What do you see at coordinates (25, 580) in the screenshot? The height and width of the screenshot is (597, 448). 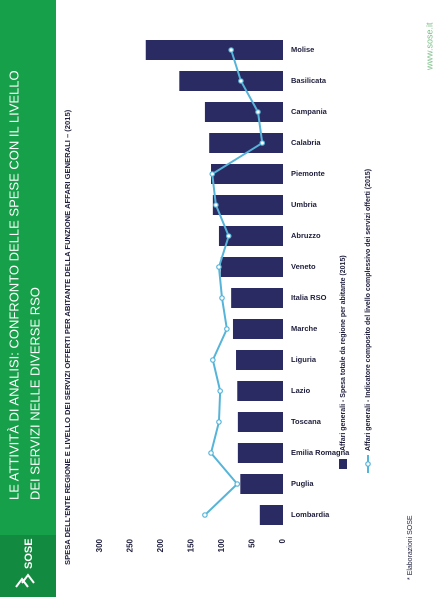 I see `logo-icon` at bounding box center [25, 580].